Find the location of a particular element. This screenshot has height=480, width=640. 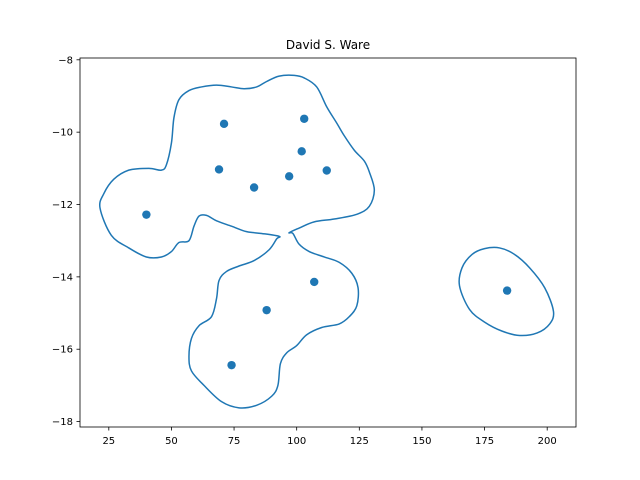

y-tick-label--16: −16 is located at coordinates (62, 350).